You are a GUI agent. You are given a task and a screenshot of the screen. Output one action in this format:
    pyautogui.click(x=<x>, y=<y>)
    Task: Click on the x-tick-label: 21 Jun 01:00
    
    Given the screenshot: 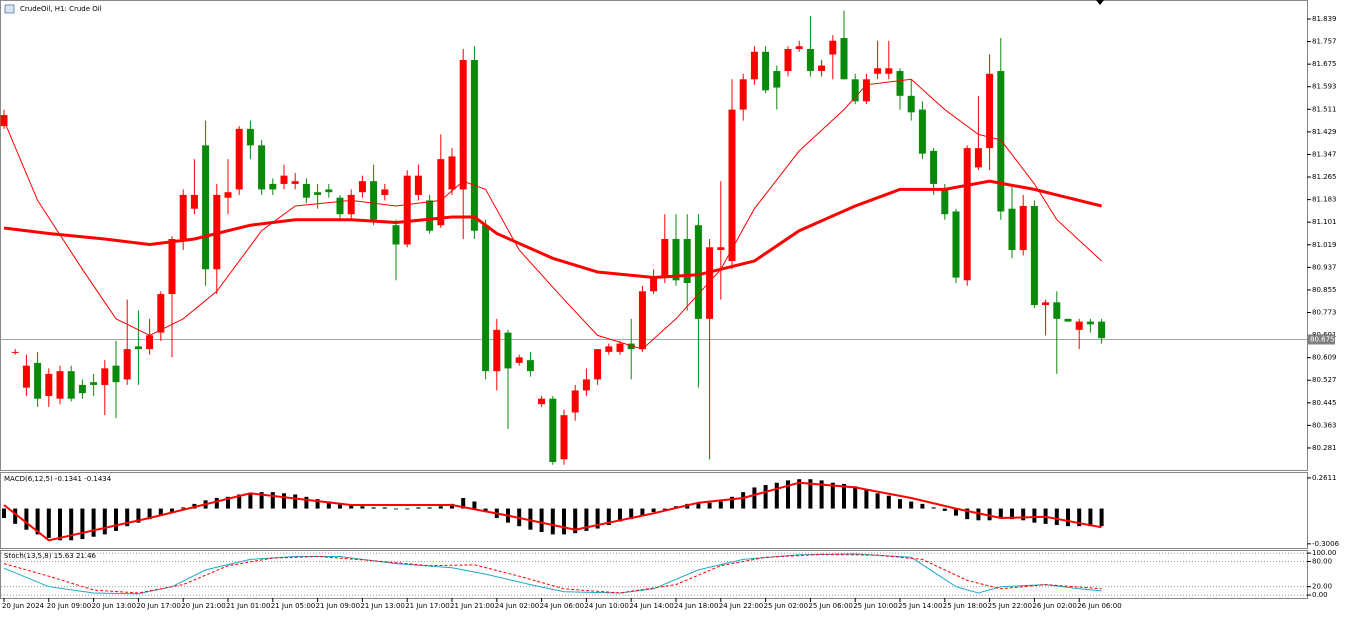 What is the action you would take?
    pyautogui.click(x=248, y=606)
    